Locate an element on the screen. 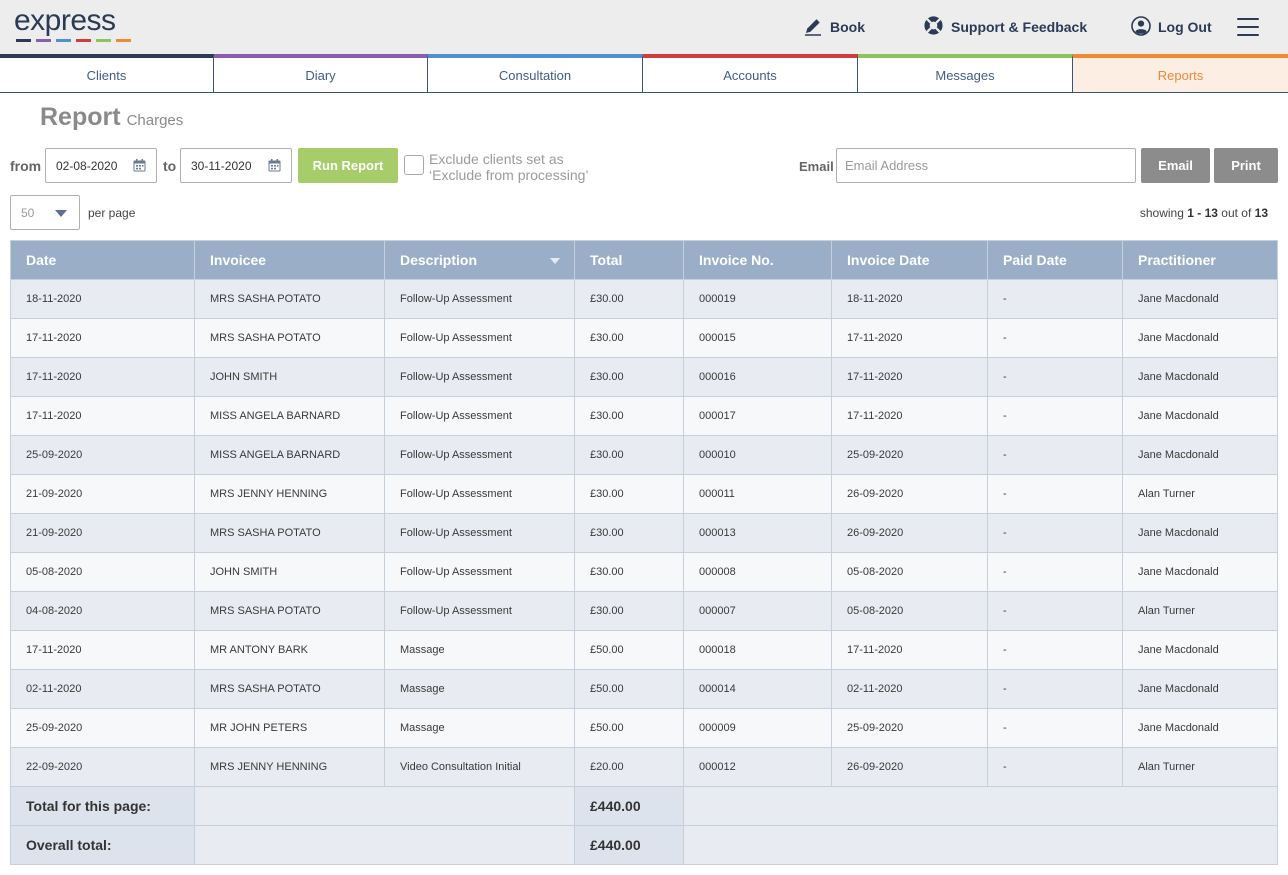 The image size is (1288, 875). cell-invoice-date: 26-09-2020 is located at coordinates (909, 767).